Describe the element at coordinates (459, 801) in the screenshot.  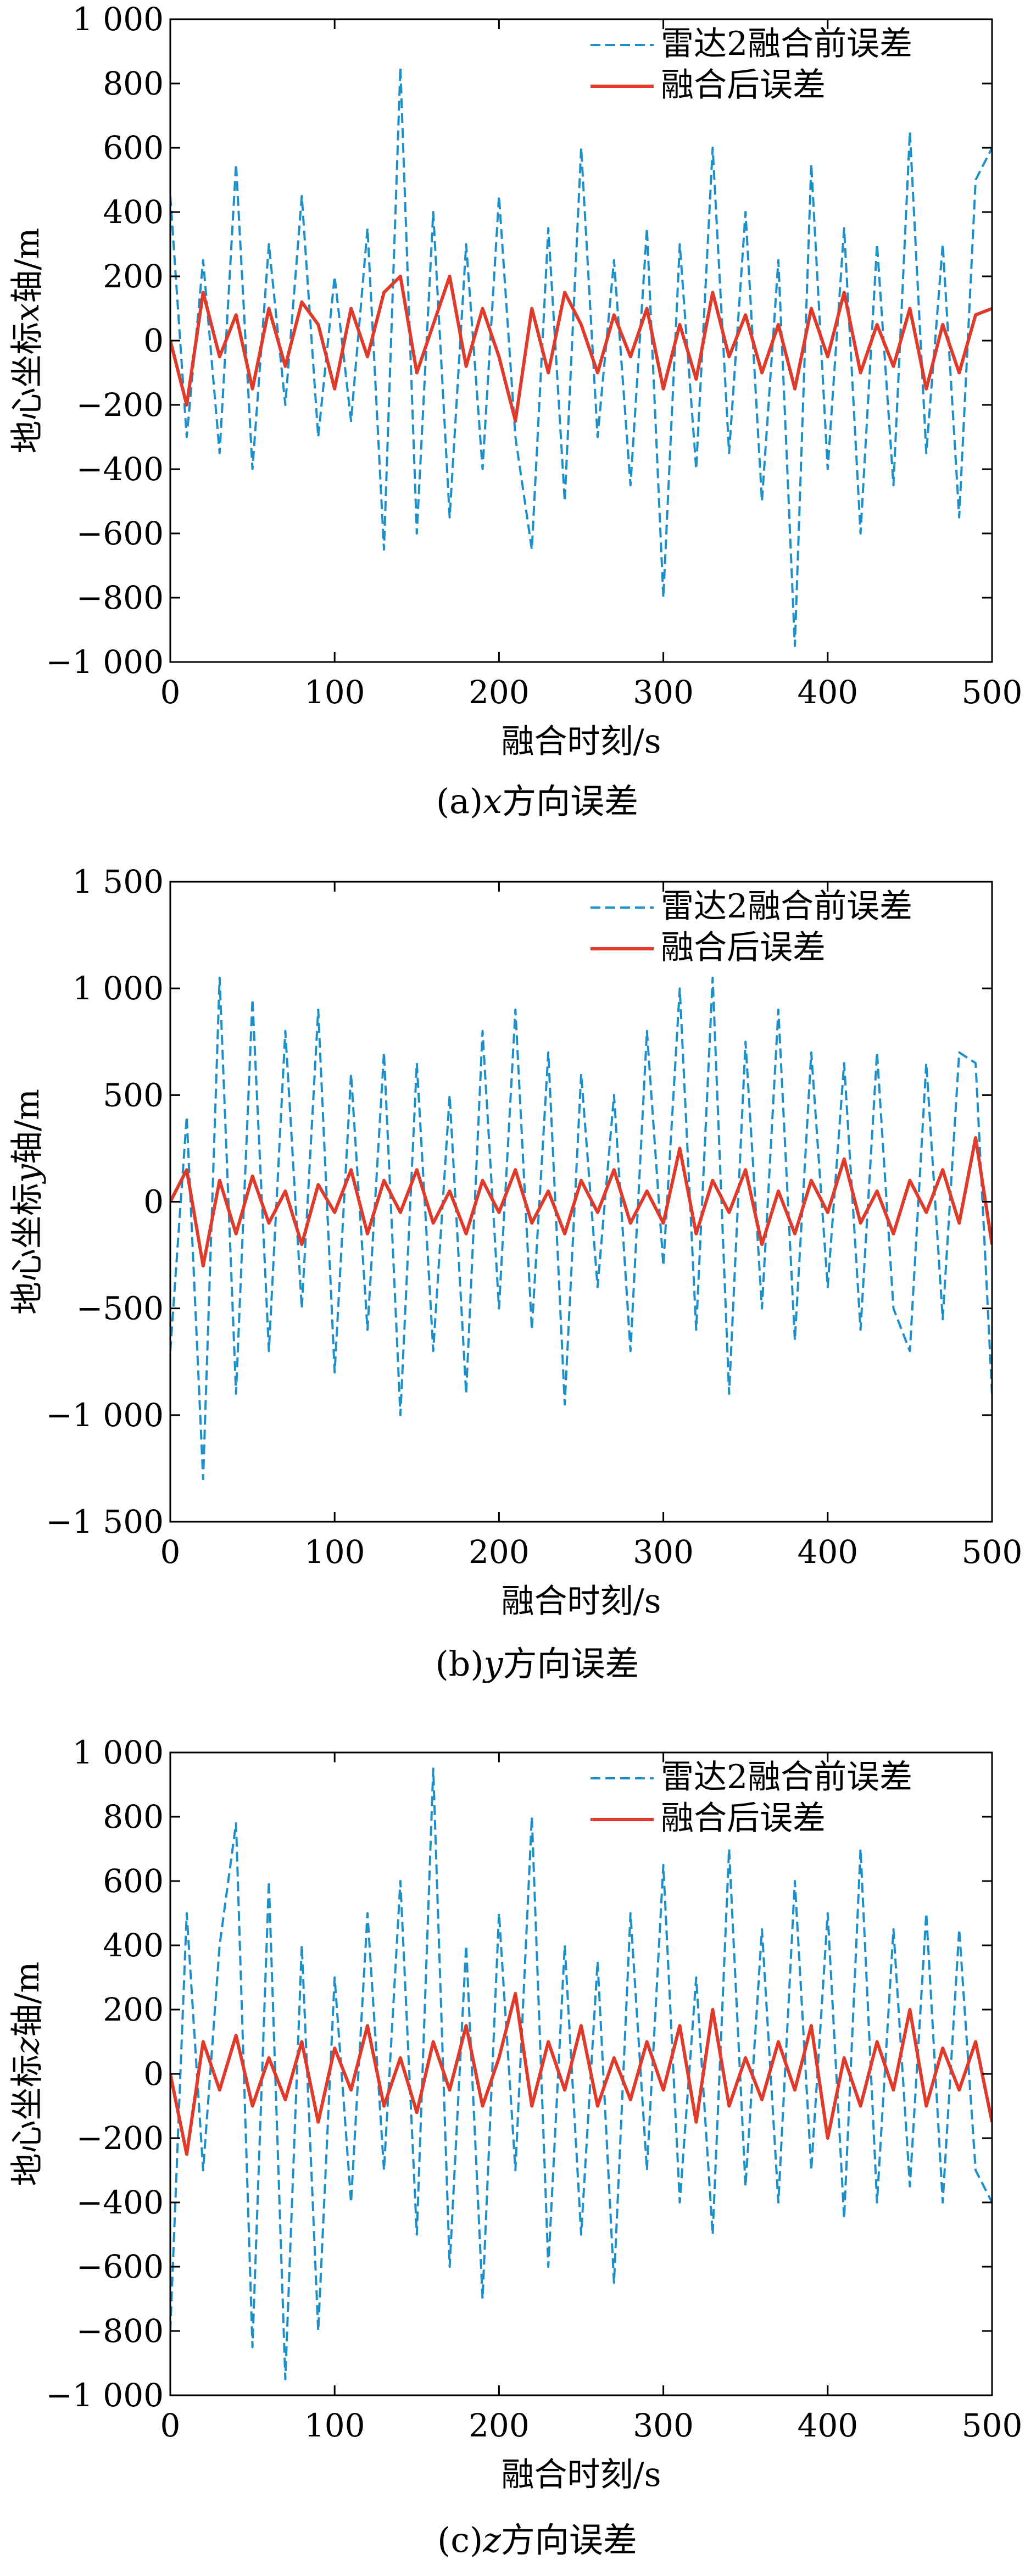
I see `caption-prefix: (a)` at that location.